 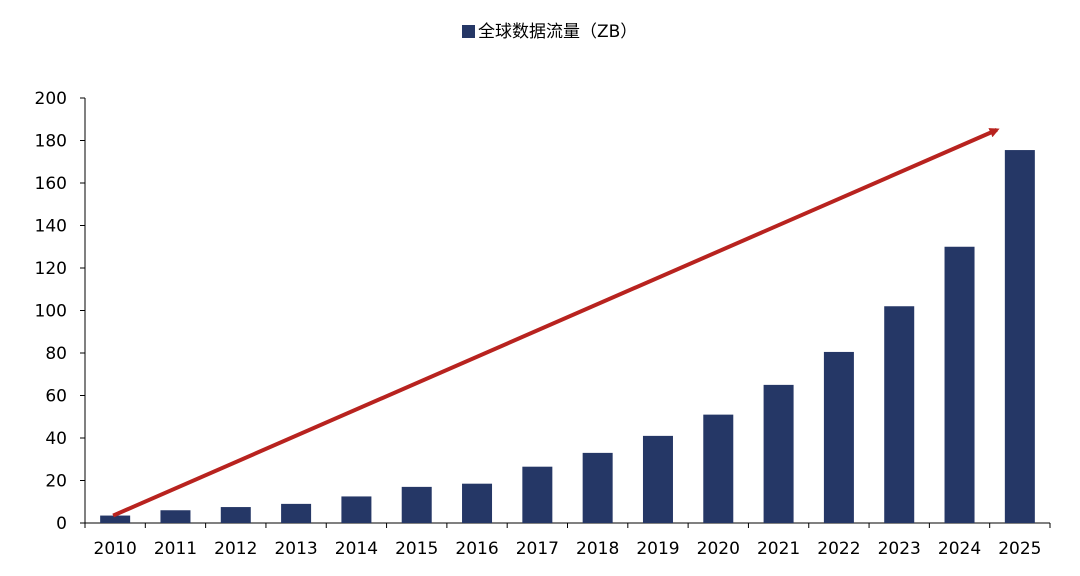 What do you see at coordinates (557, 32) in the screenshot?
I see `legend-label: 全球数据流量（ZB）` at bounding box center [557, 32].